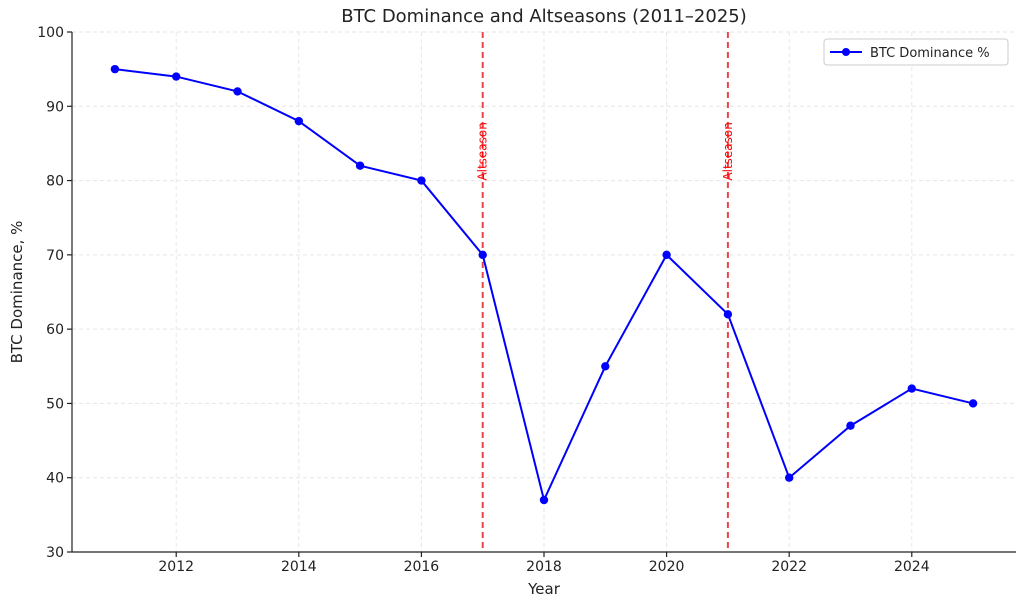 The height and width of the screenshot is (606, 1022). I want to click on legend-box, so click(916, 52).